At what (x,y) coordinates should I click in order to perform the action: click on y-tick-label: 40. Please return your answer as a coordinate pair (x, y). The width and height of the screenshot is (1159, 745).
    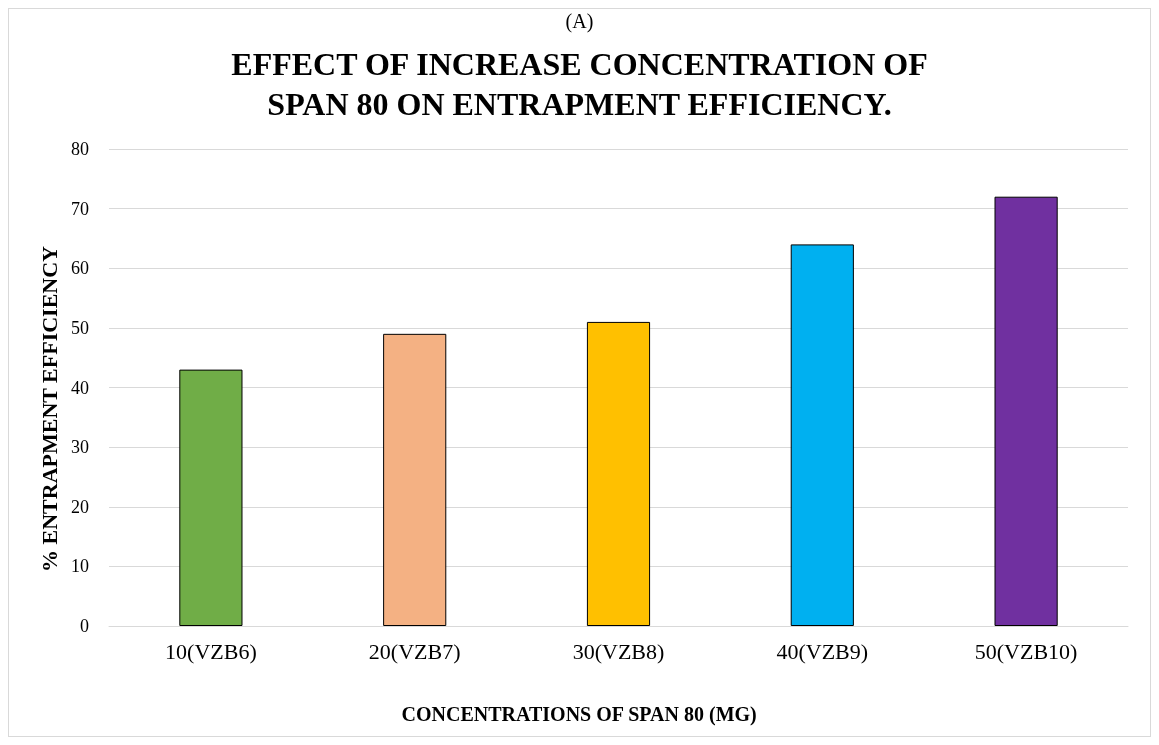
    Looking at the image, I should click on (80, 387).